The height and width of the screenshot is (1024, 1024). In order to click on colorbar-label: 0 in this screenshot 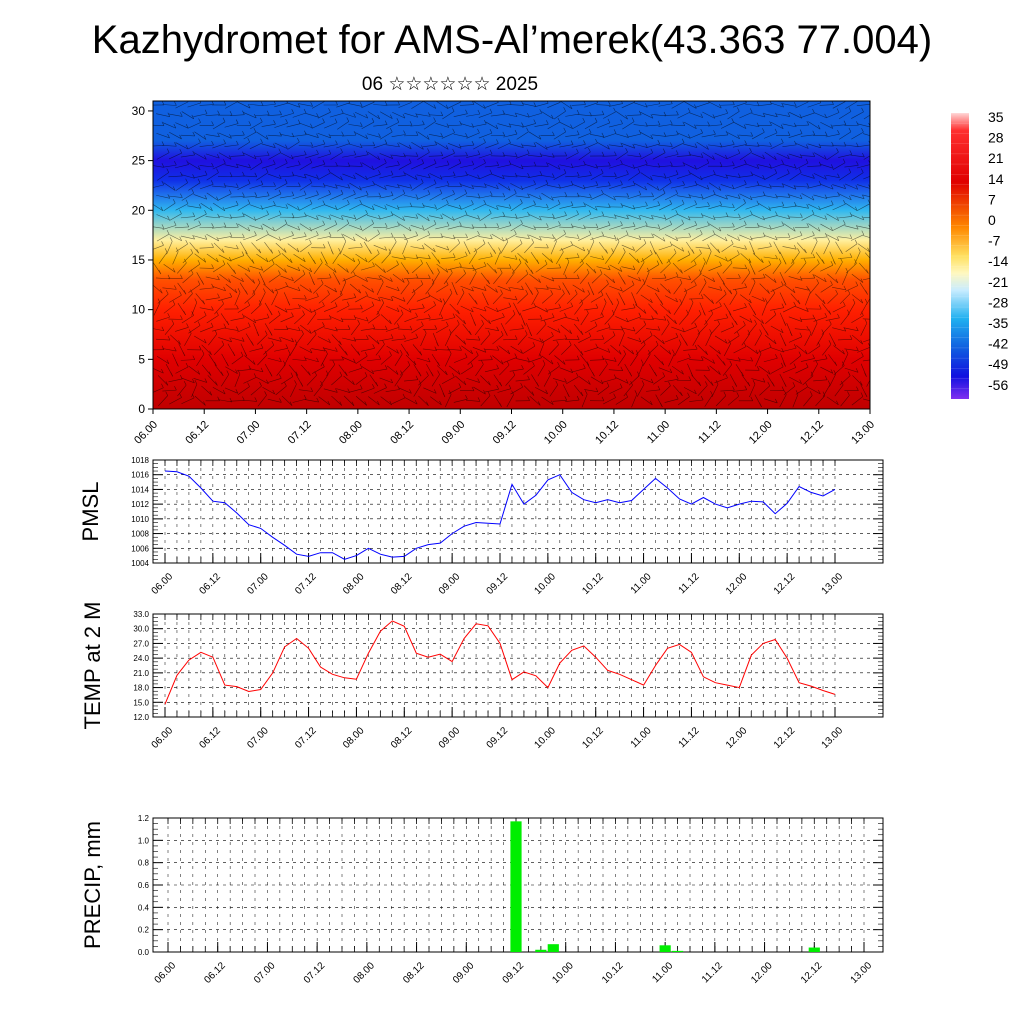, I will do `click(992, 220)`.